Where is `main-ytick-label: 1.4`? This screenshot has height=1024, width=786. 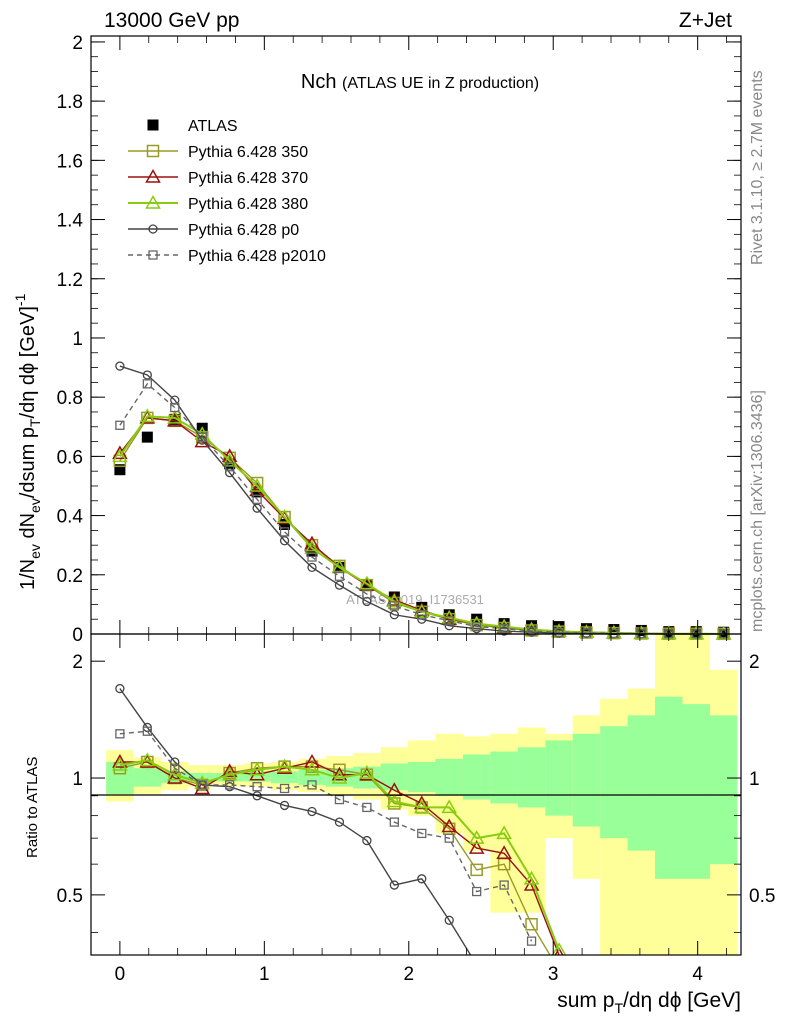 main-ytick-label: 1.4 is located at coordinates (70, 221).